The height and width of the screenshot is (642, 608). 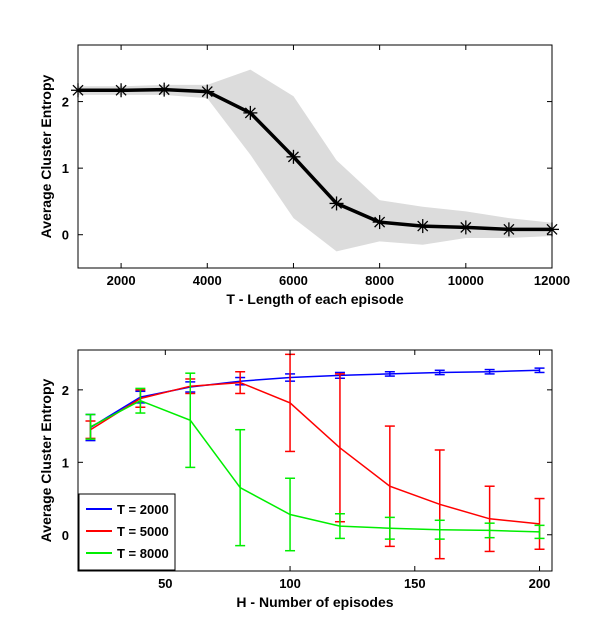 What do you see at coordinates (552, 280) in the screenshot?
I see `x-tick-label: 12000` at bounding box center [552, 280].